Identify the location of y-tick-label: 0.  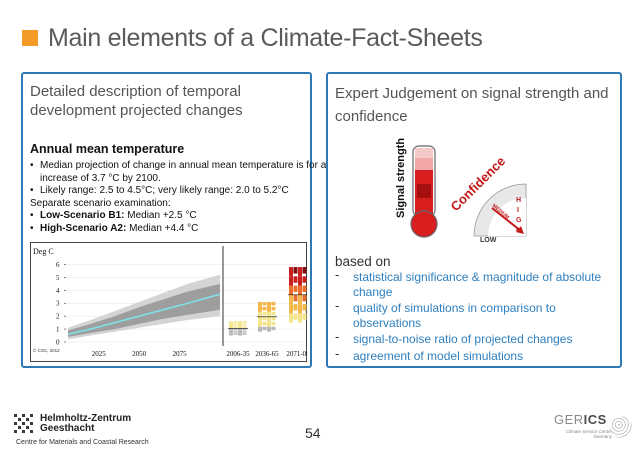
(58, 343).